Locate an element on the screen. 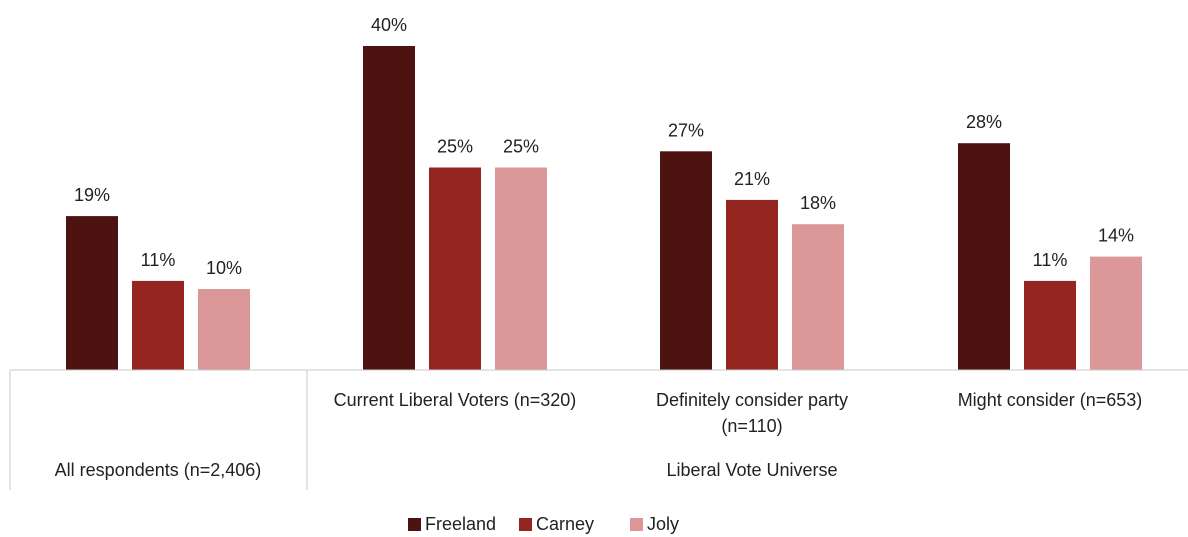  legend-label-carney: Carney is located at coordinates (565, 524).